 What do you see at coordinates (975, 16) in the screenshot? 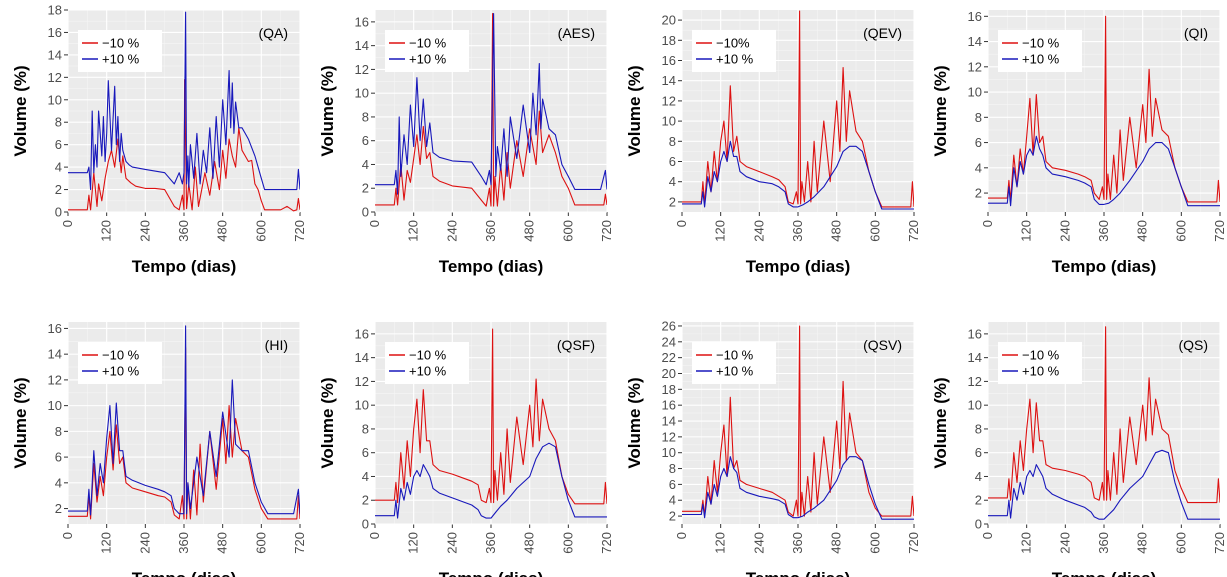
I see `chart-3-y-tick-label: 16` at bounding box center [975, 16].